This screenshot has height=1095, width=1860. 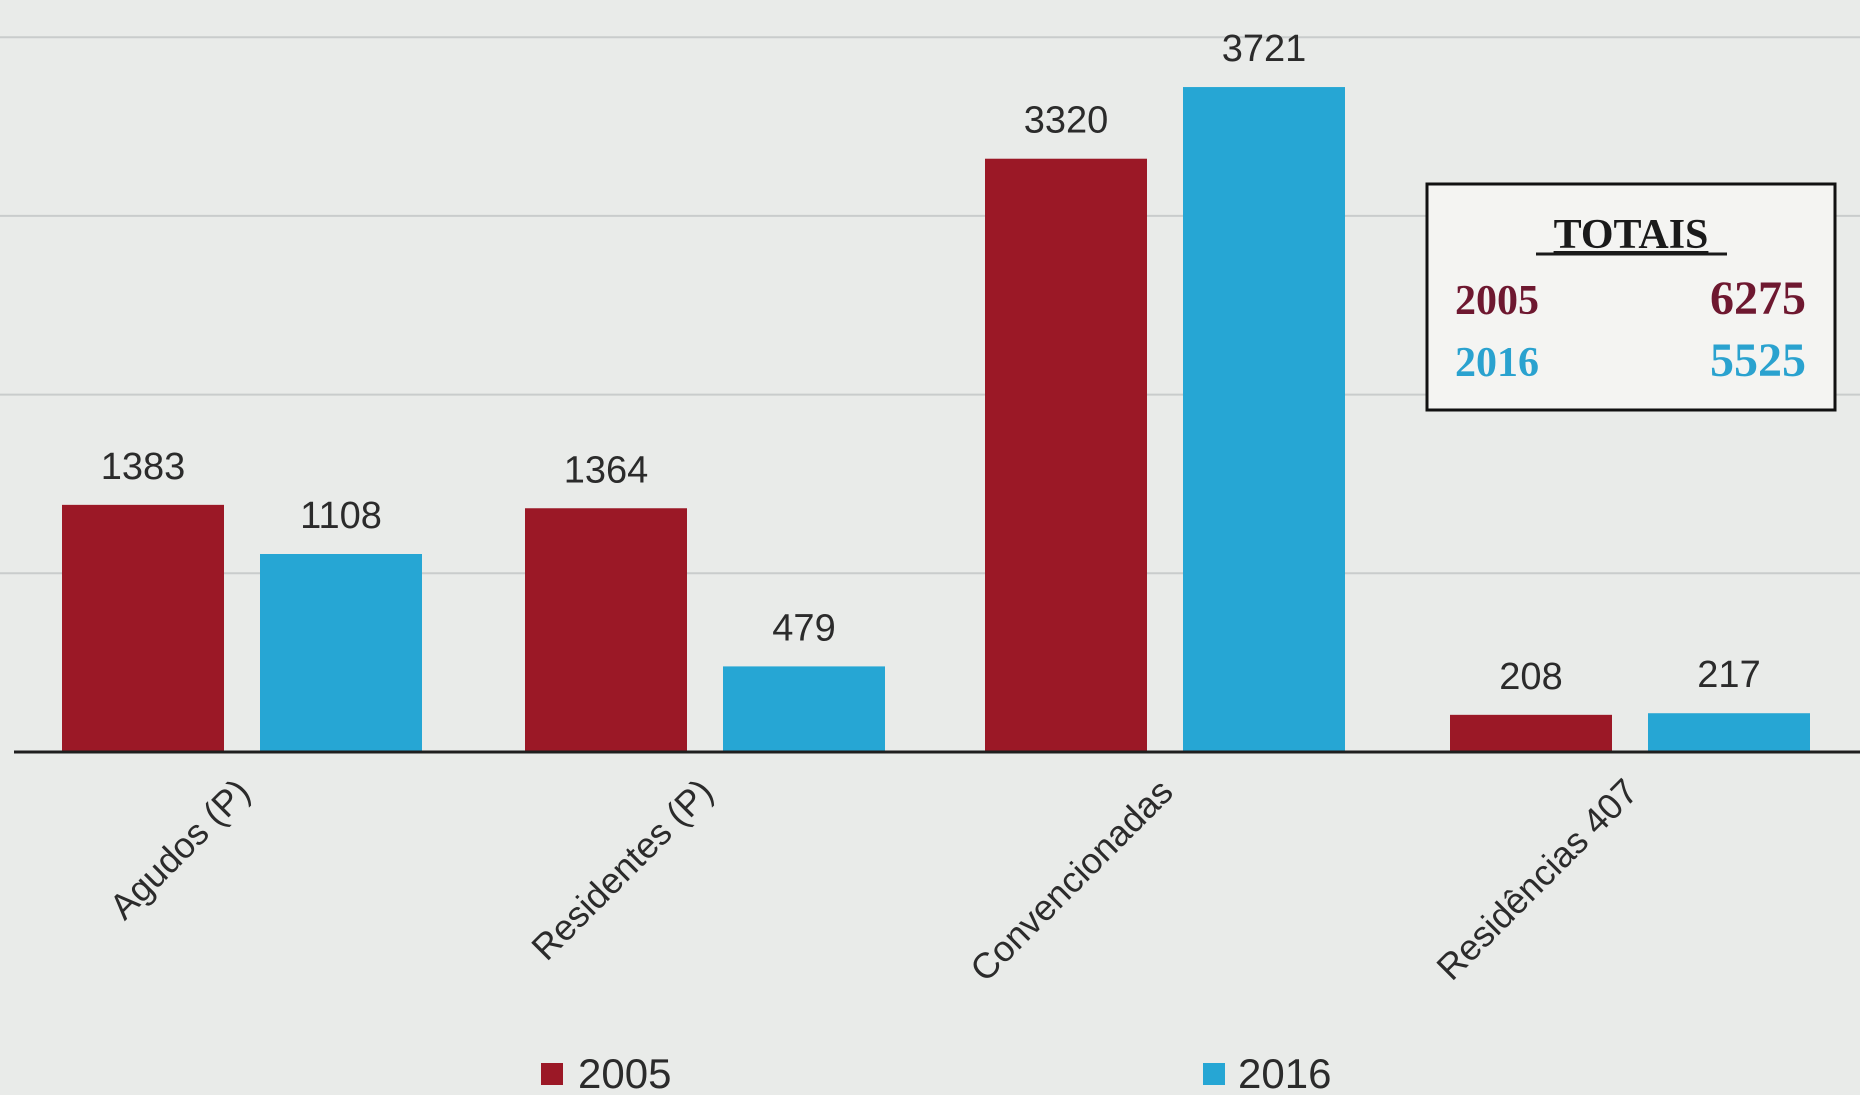 What do you see at coordinates (1284, 1072) in the screenshot?
I see `legend-label-2016: 2016` at bounding box center [1284, 1072].